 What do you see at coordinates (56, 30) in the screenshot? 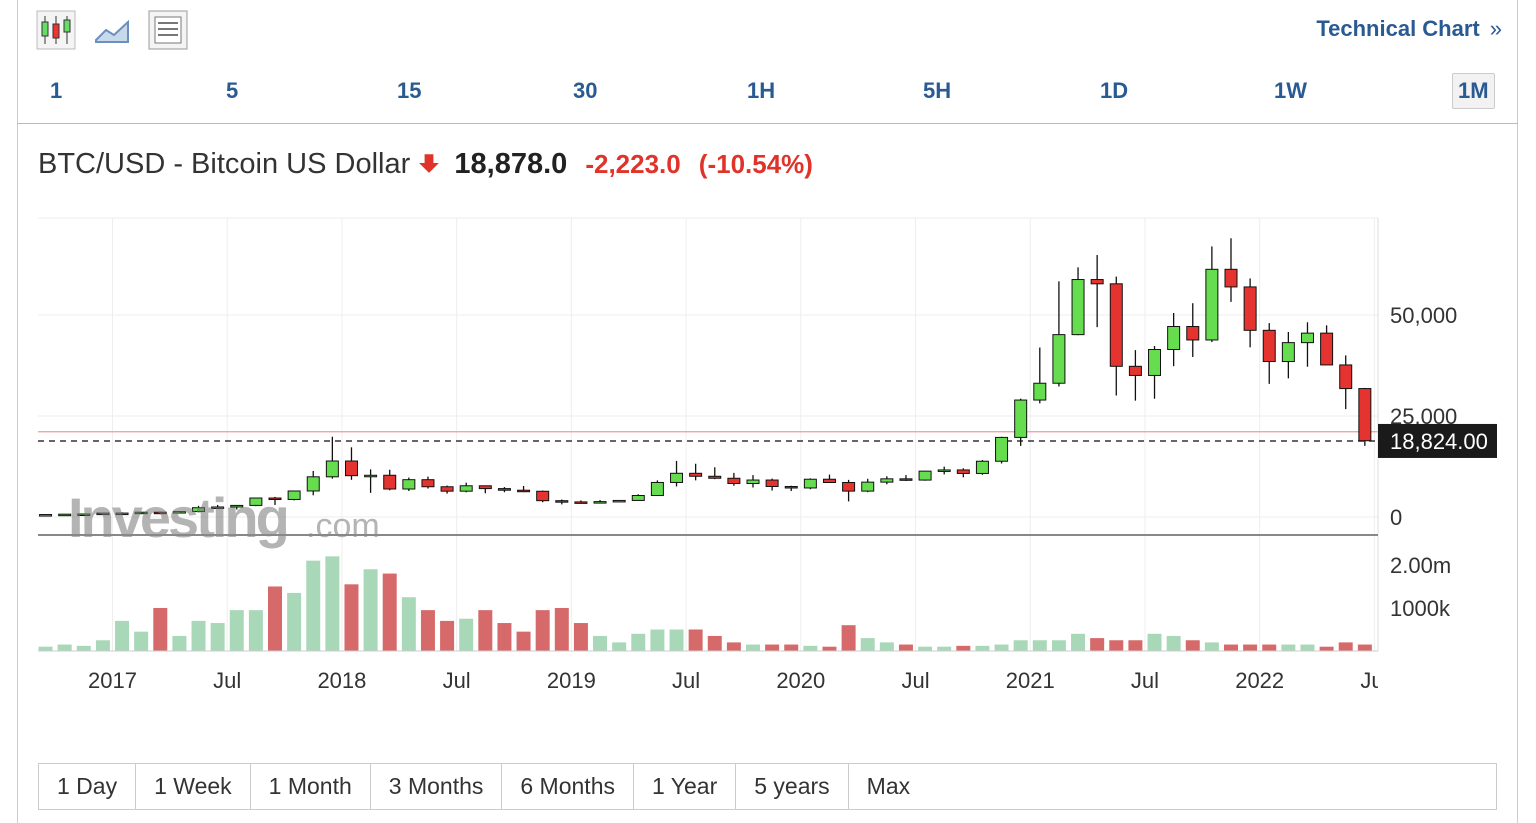
I see `candles-icon` at bounding box center [56, 30].